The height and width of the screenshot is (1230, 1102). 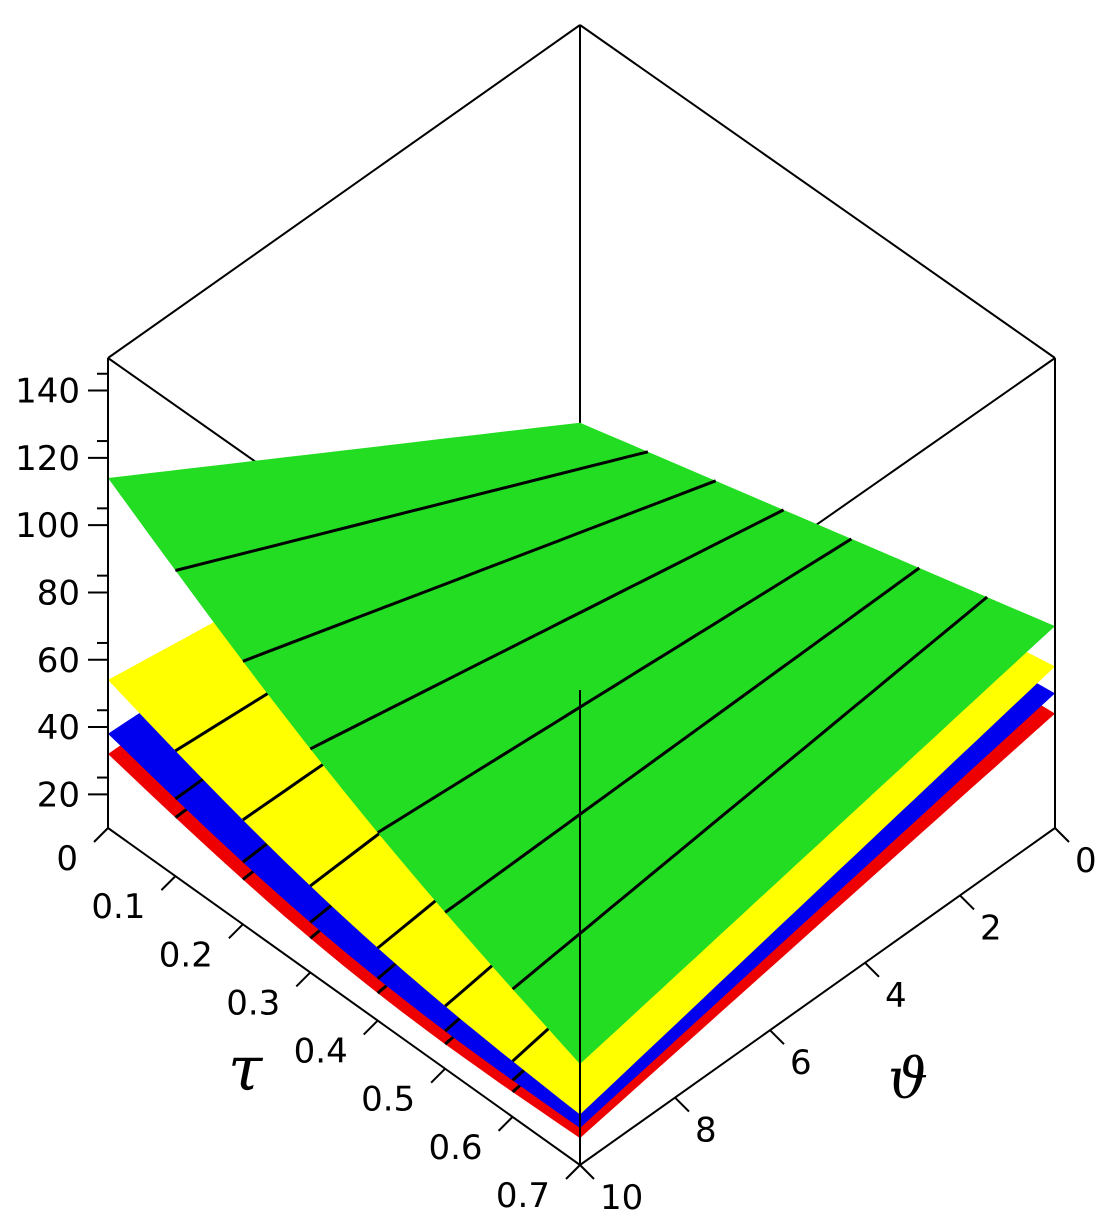 I want to click on theta-axis-line, so click(x=817, y=996).